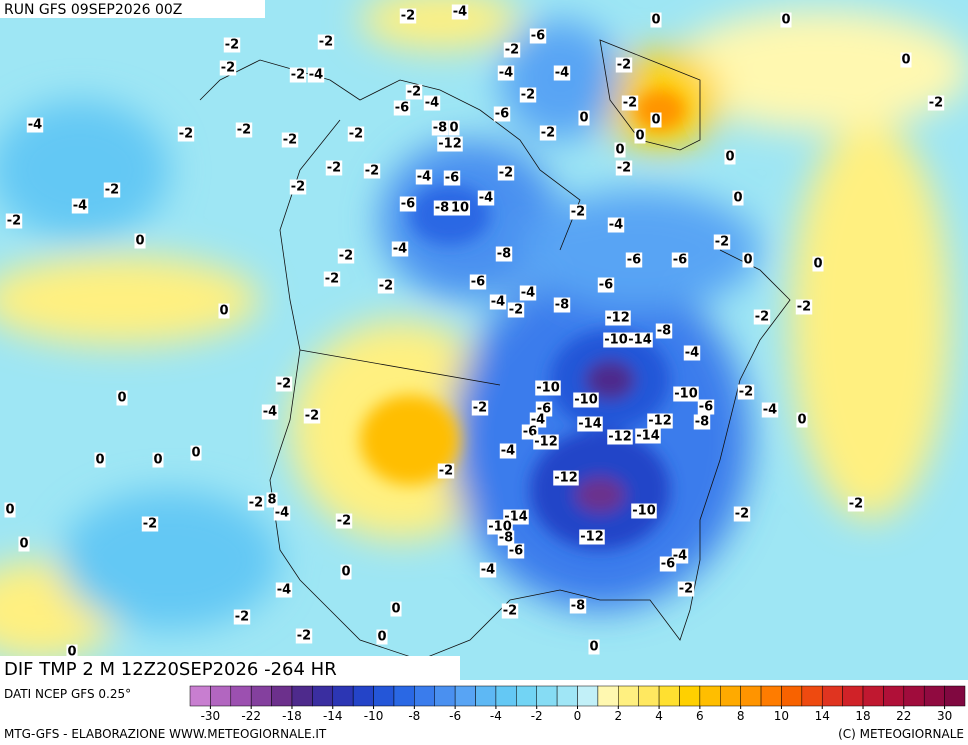  I want to click on contour-label: -6, so click(634, 260).